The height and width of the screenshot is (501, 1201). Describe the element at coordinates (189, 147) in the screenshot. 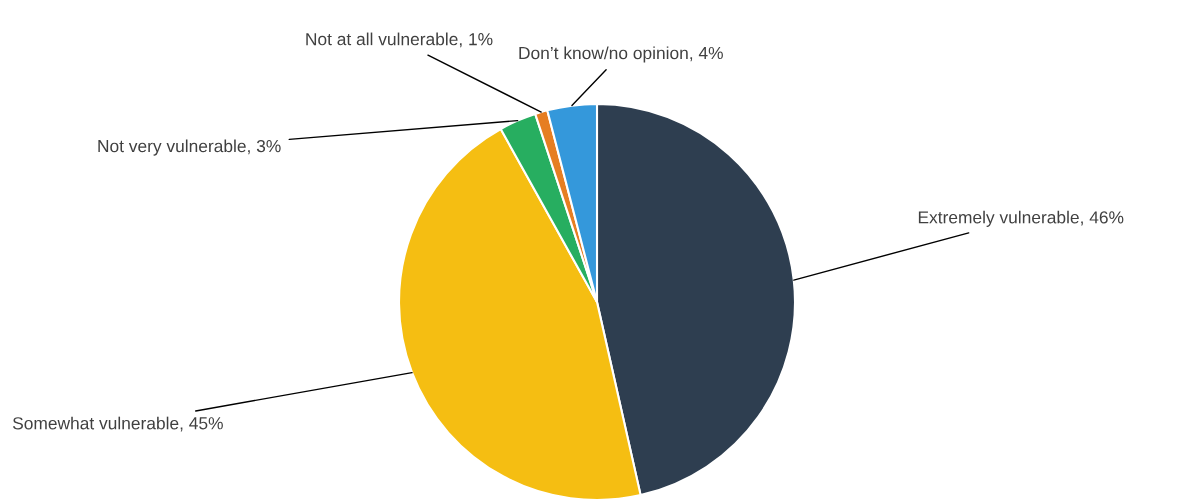

I see `slice-label: Not very vulnerable, 3%` at that location.